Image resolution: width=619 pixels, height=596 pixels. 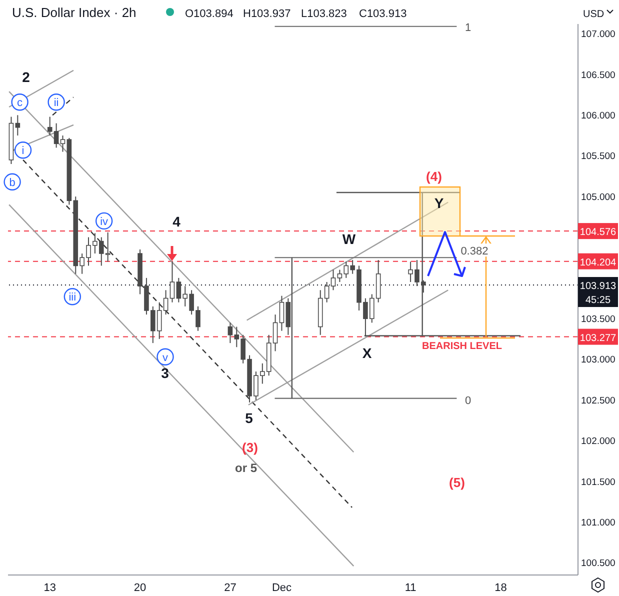 What do you see at coordinates (439, 203) in the screenshot?
I see `annotation: Y` at bounding box center [439, 203].